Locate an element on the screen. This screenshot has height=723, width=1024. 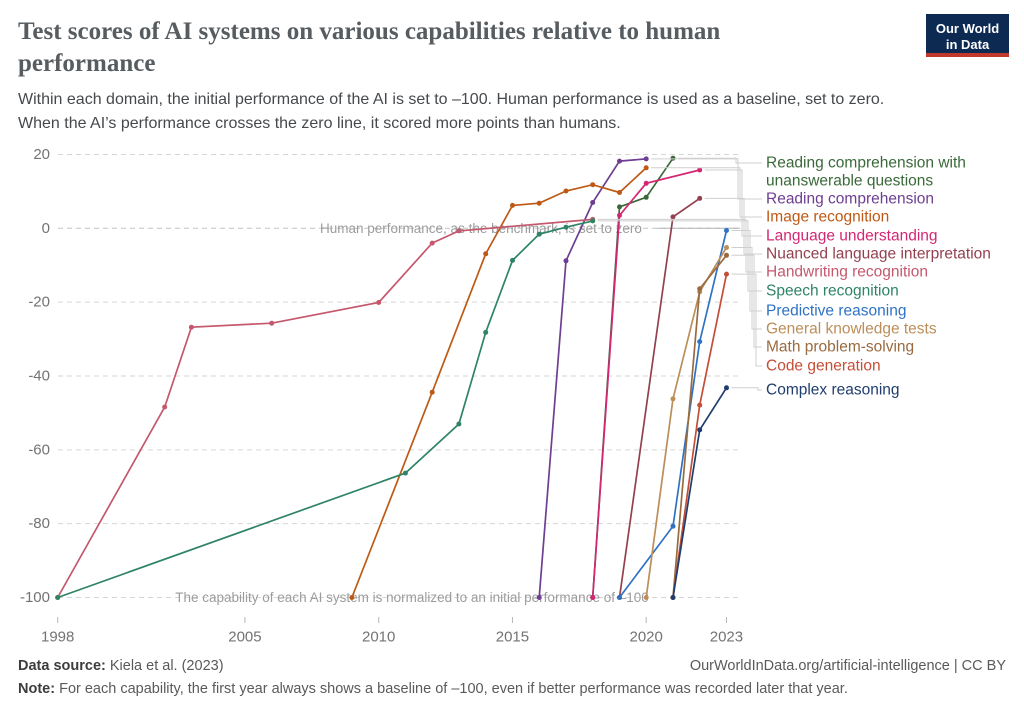
data-point-reading-comprehension-2018 is located at coordinates (593, 202).